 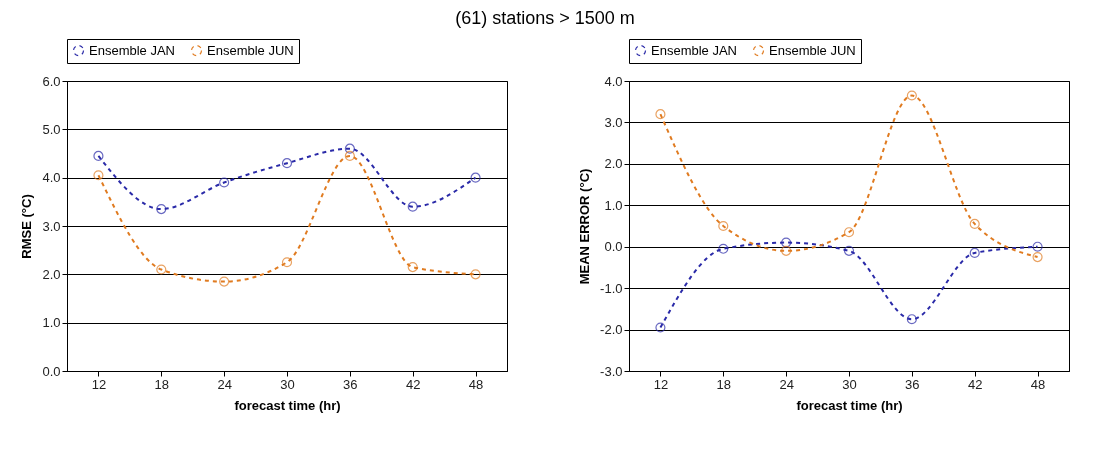 What do you see at coordinates (611, 330) in the screenshot?
I see `y-tick-label: -2.0` at bounding box center [611, 330].